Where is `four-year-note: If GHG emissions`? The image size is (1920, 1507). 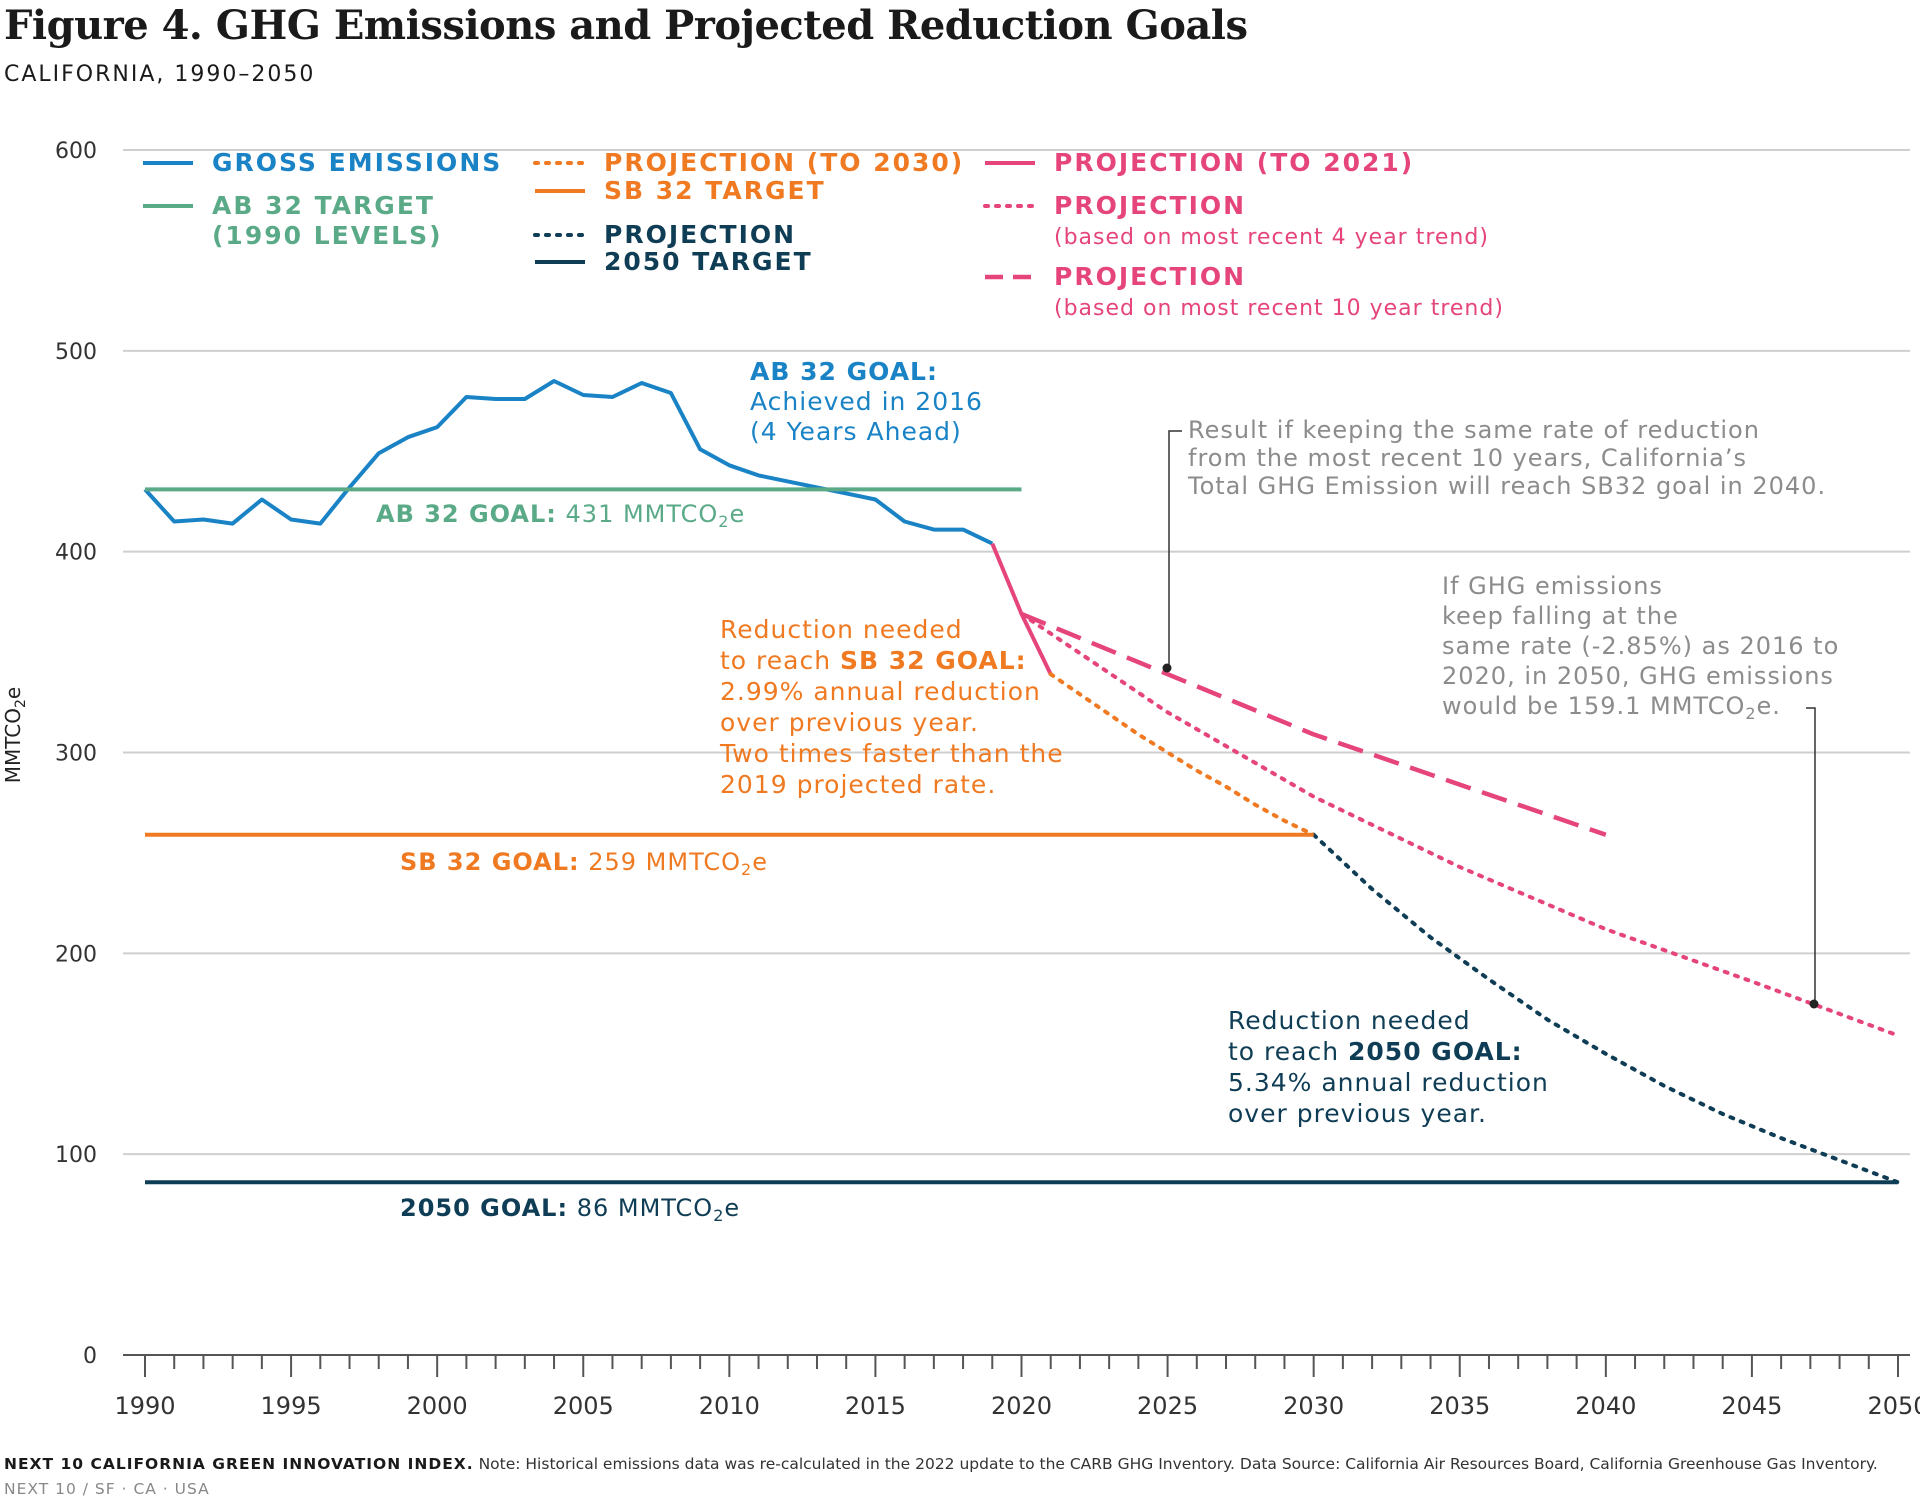 four-year-note: If GHG emissions is located at coordinates (1552, 586).